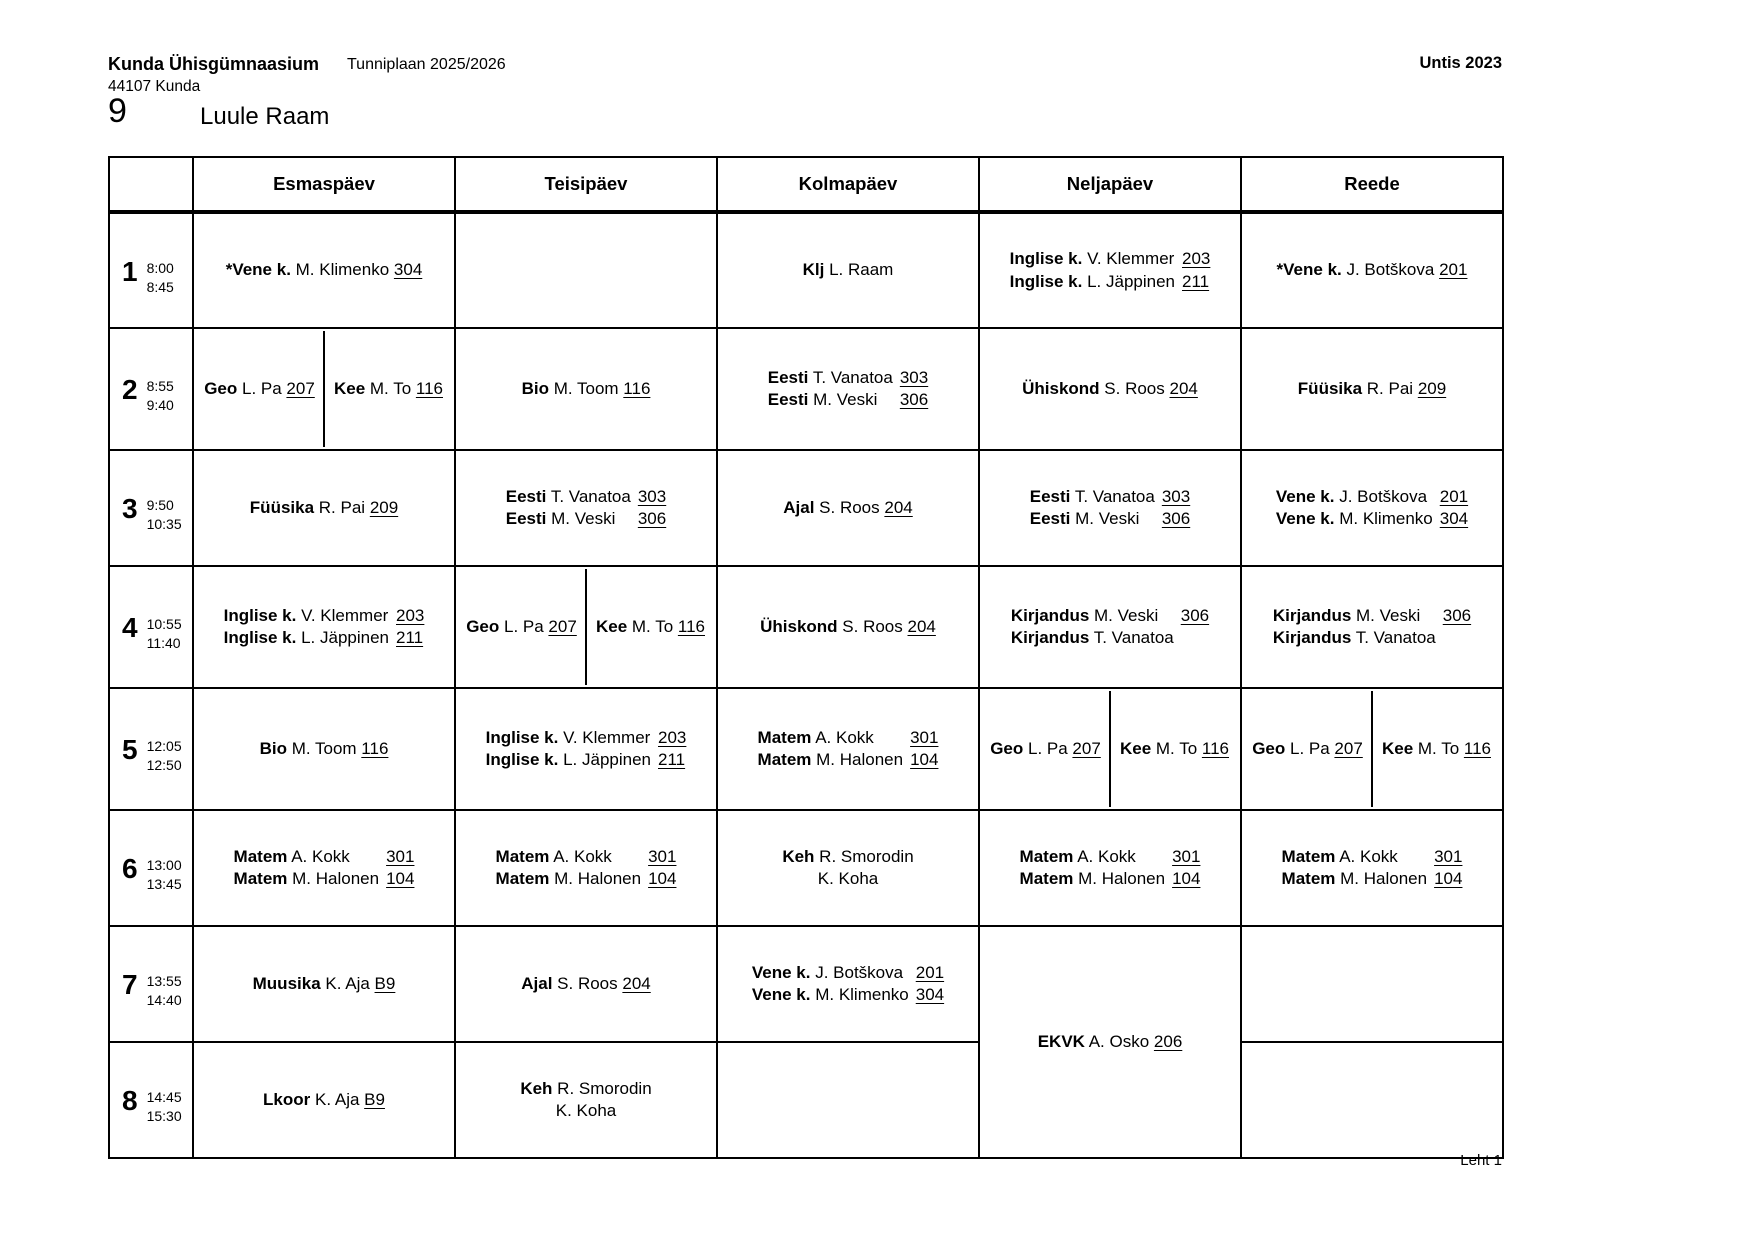  I want to click on lesson-lines: Ühiskond S. Roos 204, so click(1110, 389).